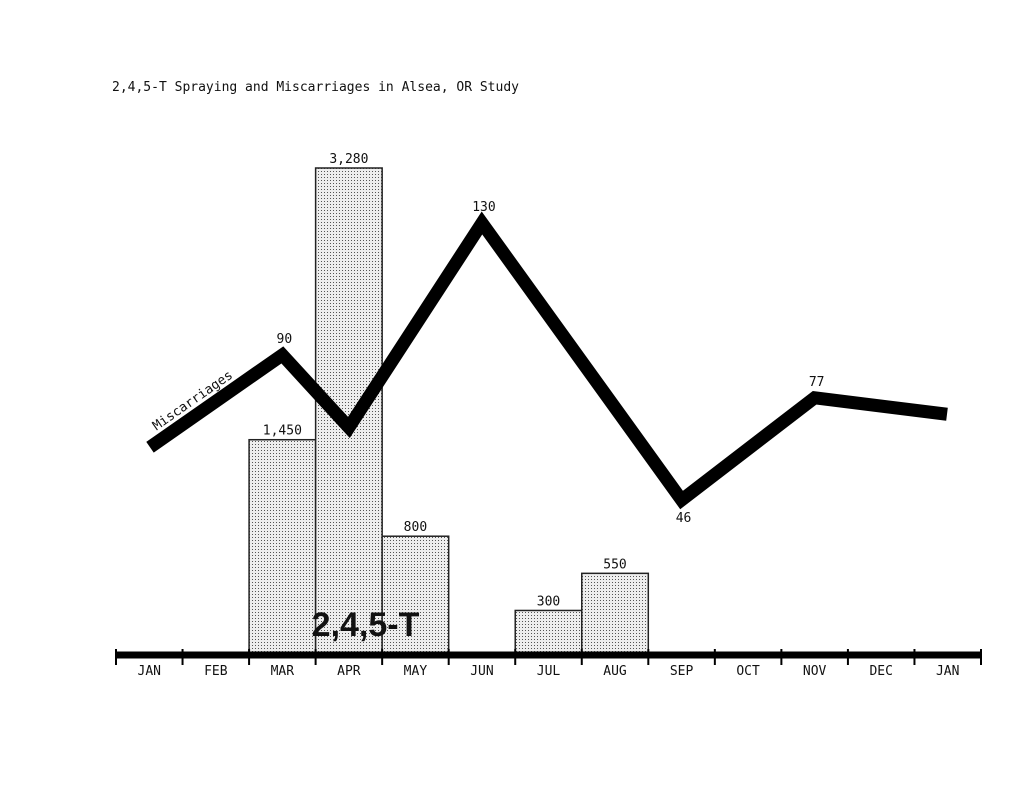  What do you see at coordinates (748, 671) in the screenshot?
I see `x-tick-label: OCT` at bounding box center [748, 671].